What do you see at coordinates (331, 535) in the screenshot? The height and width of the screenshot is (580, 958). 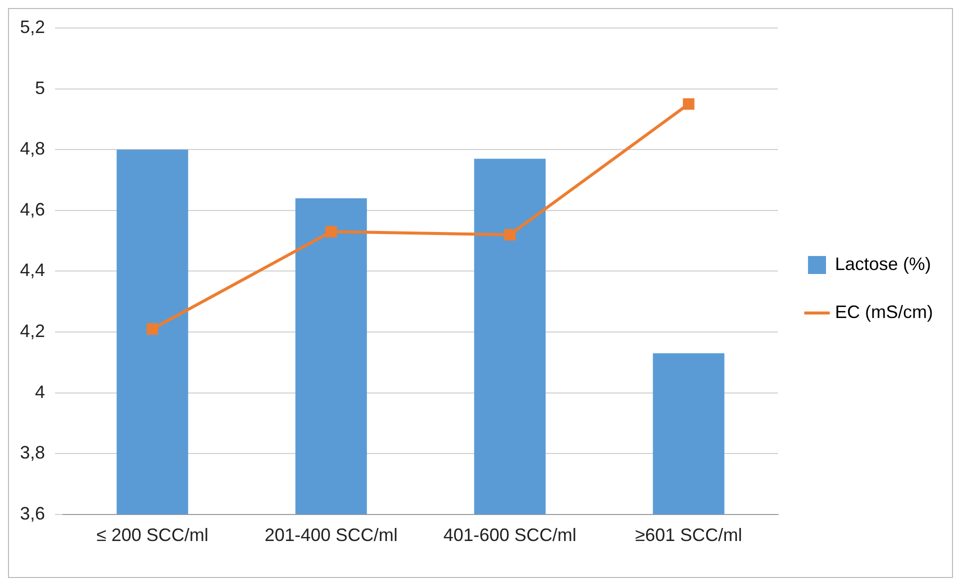 I see `x-tick-label: 201-400 SCC/ml` at bounding box center [331, 535].